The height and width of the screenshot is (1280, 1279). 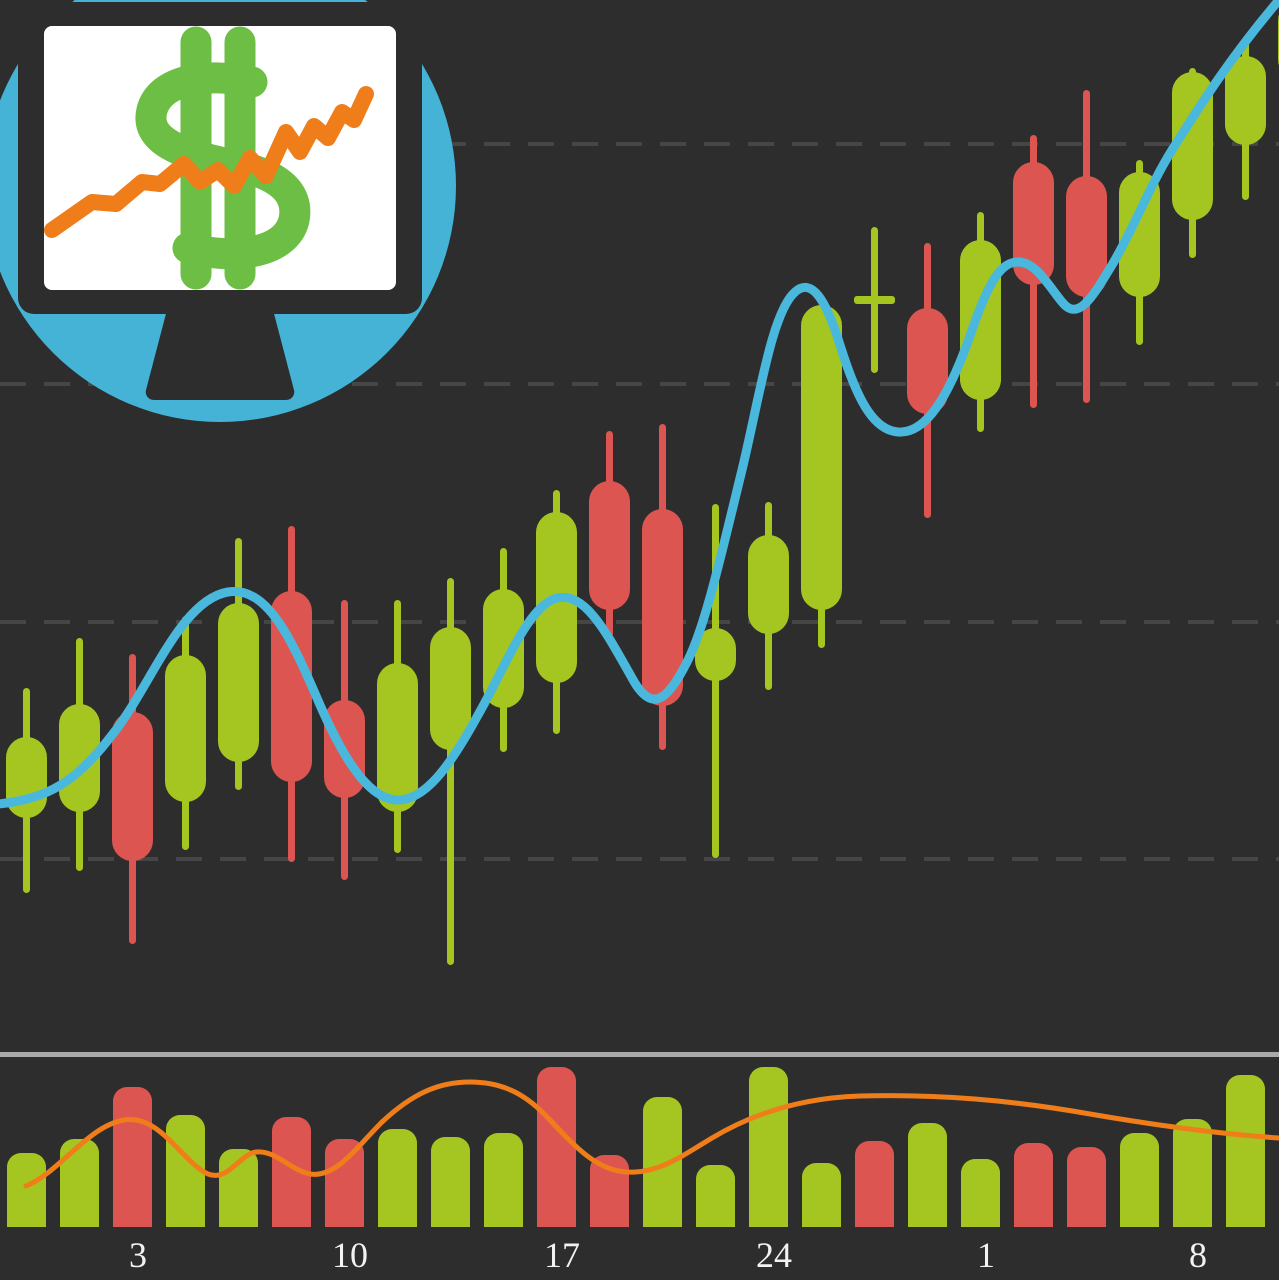 What do you see at coordinates (209, 162) in the screenshot?
I see `rising-trend-line-icon` at bounding box center [209, 162].